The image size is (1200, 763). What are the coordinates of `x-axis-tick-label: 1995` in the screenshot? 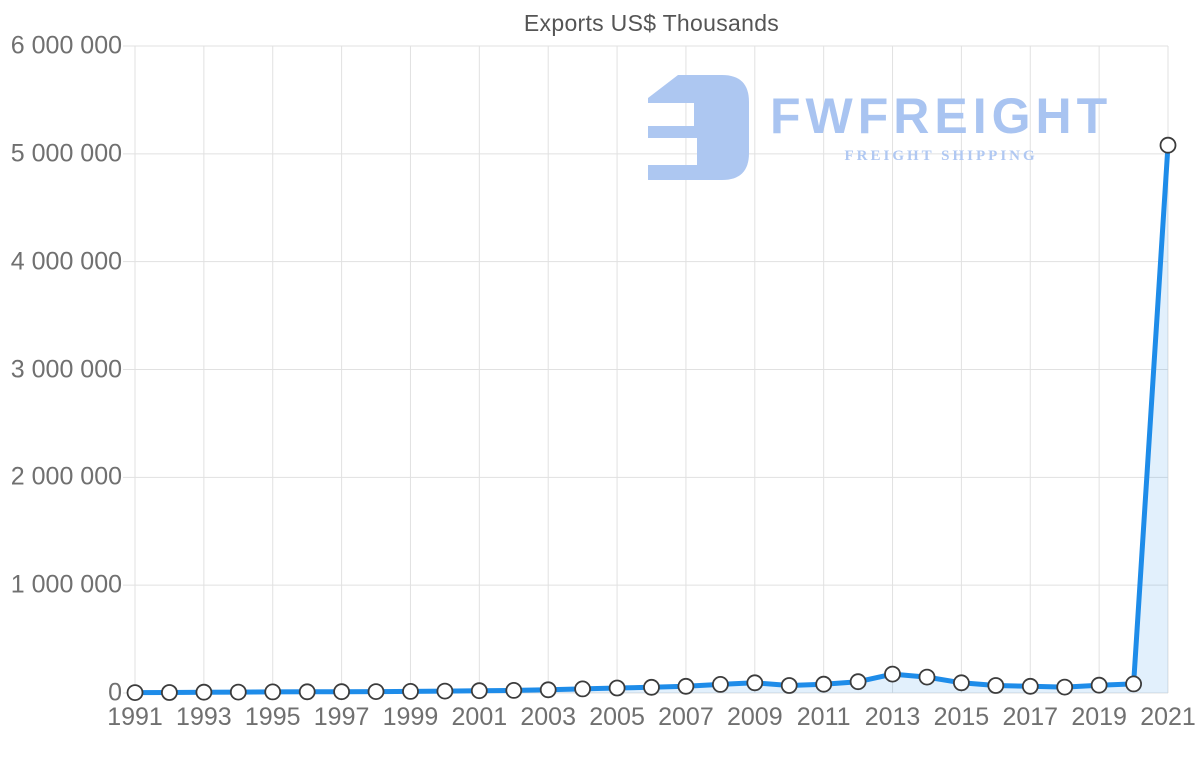 It's located at (272, 717).